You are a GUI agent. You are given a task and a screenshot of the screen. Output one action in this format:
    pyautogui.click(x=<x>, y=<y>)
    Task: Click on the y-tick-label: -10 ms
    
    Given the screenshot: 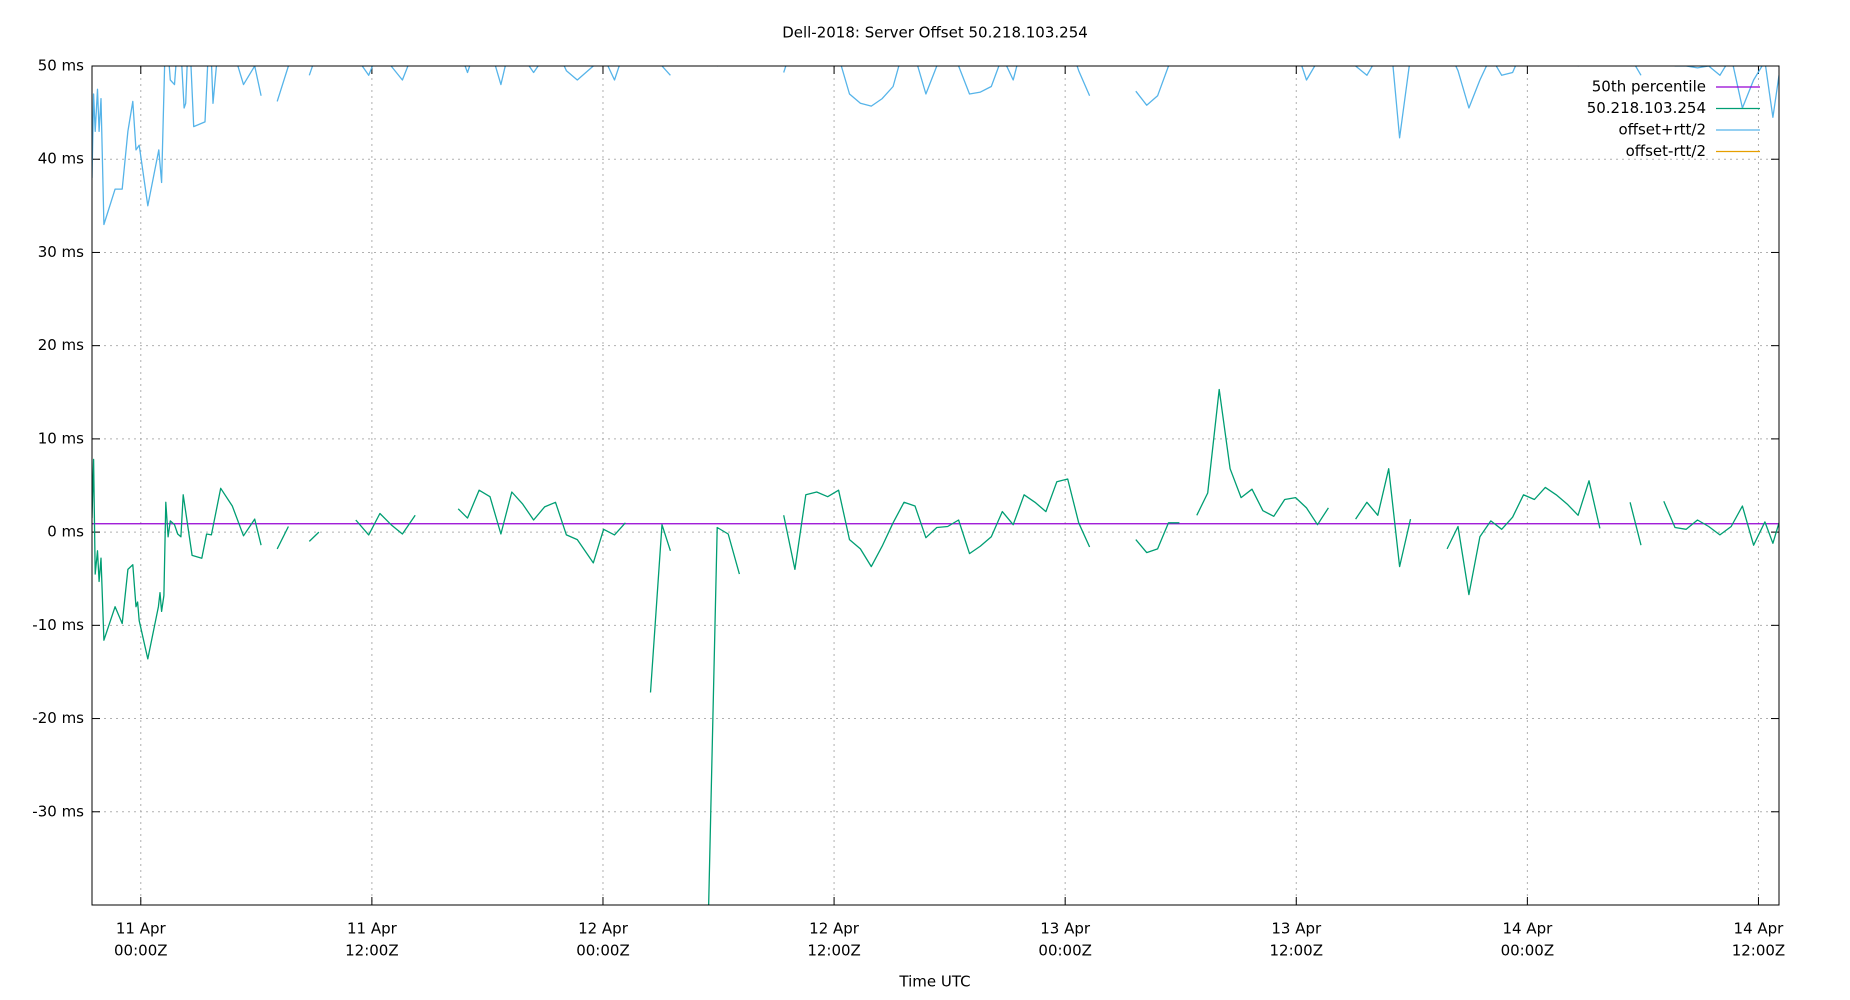 What is the action you would take?
    pyautogui.click(x=58, y=625)
    